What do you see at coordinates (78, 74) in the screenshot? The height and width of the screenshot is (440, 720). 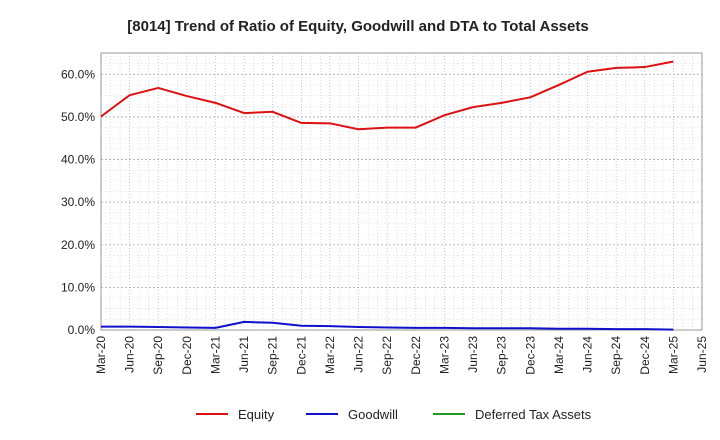 I see `y-tick-label: 60.0%` at bounding box center [78, 74].